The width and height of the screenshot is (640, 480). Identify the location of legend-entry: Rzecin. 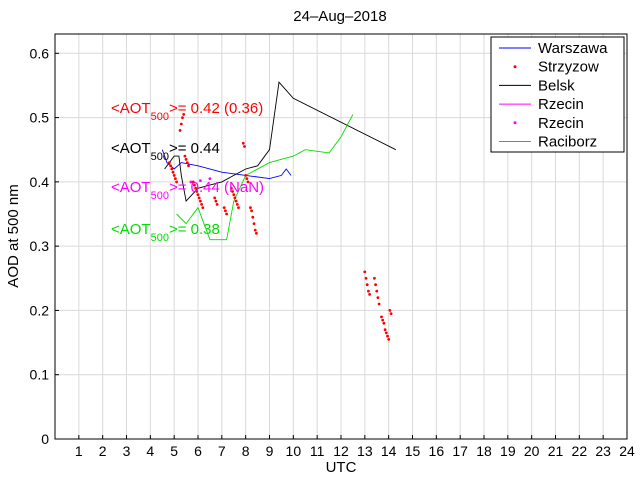
(548, 123).